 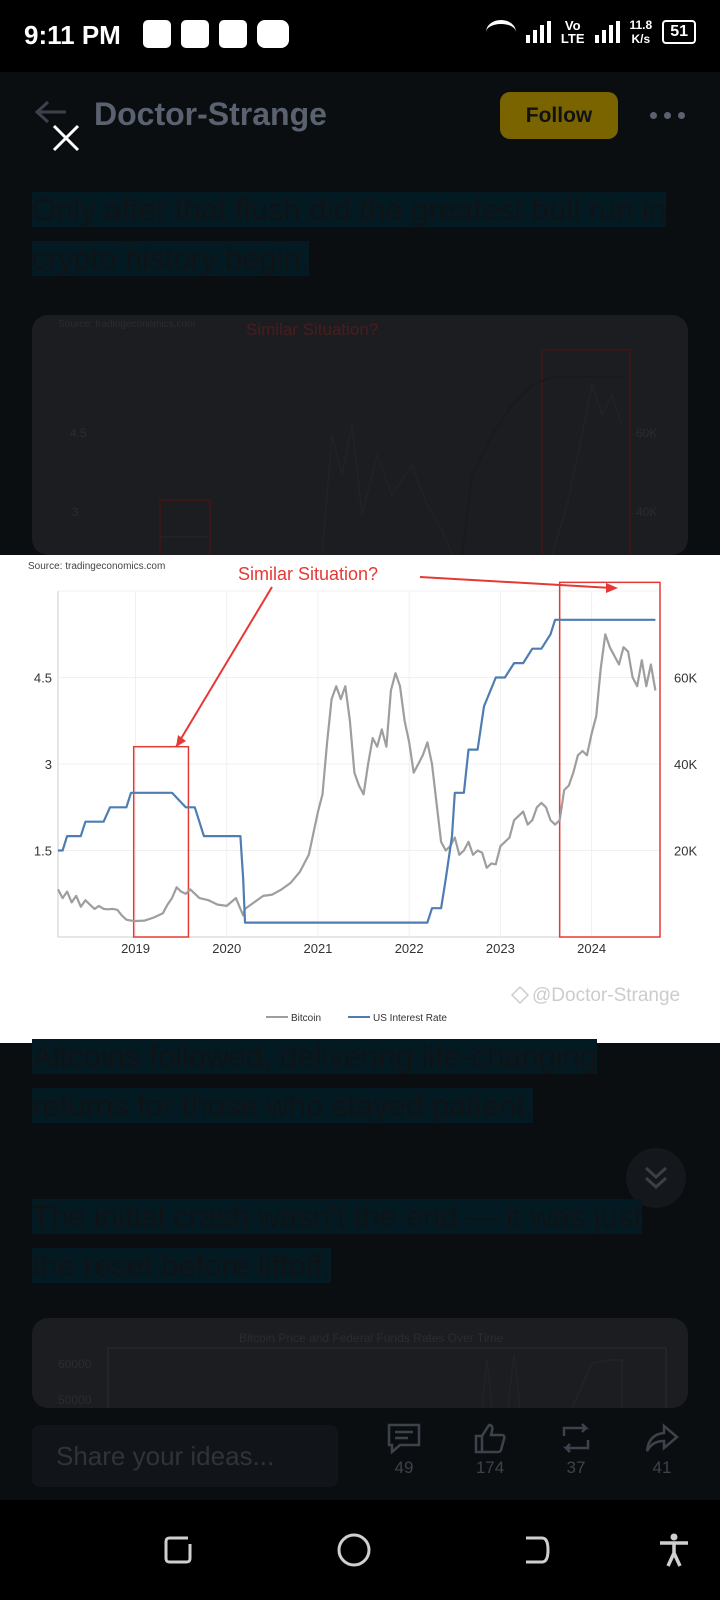 What do you see at coordinates (490, 1438) in the screenshot?
I see `thumbs-up-icon` at bounding box center [490, 1438].